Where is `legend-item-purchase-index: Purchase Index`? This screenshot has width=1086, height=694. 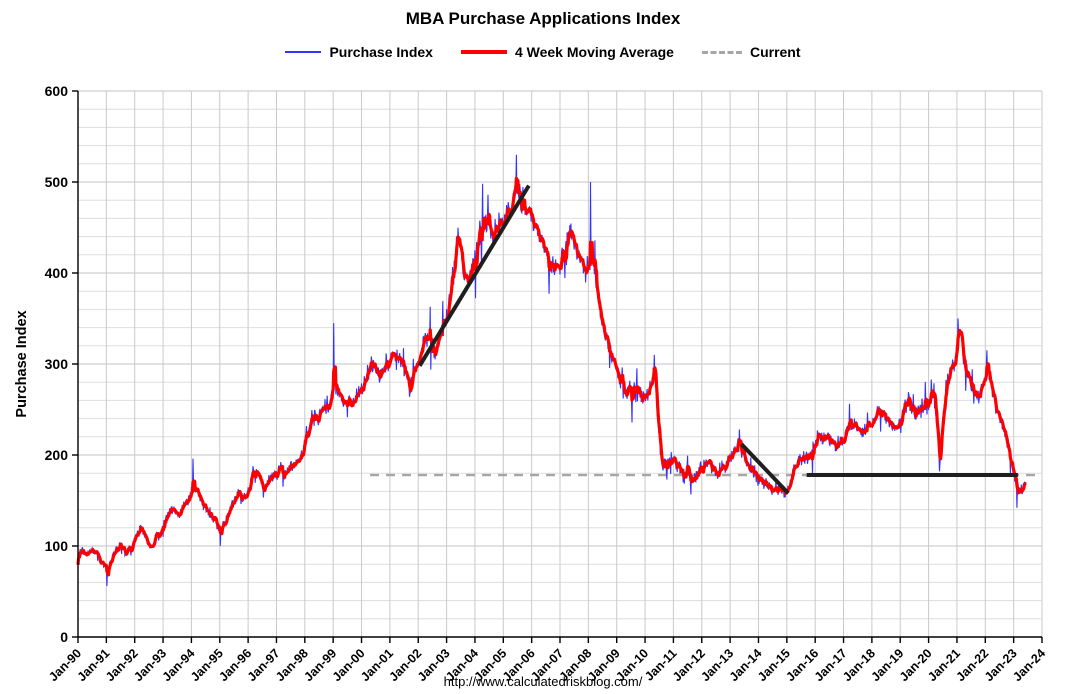
legend-item-purchase-index: Purchase Index is located at coordinates (359, 52).